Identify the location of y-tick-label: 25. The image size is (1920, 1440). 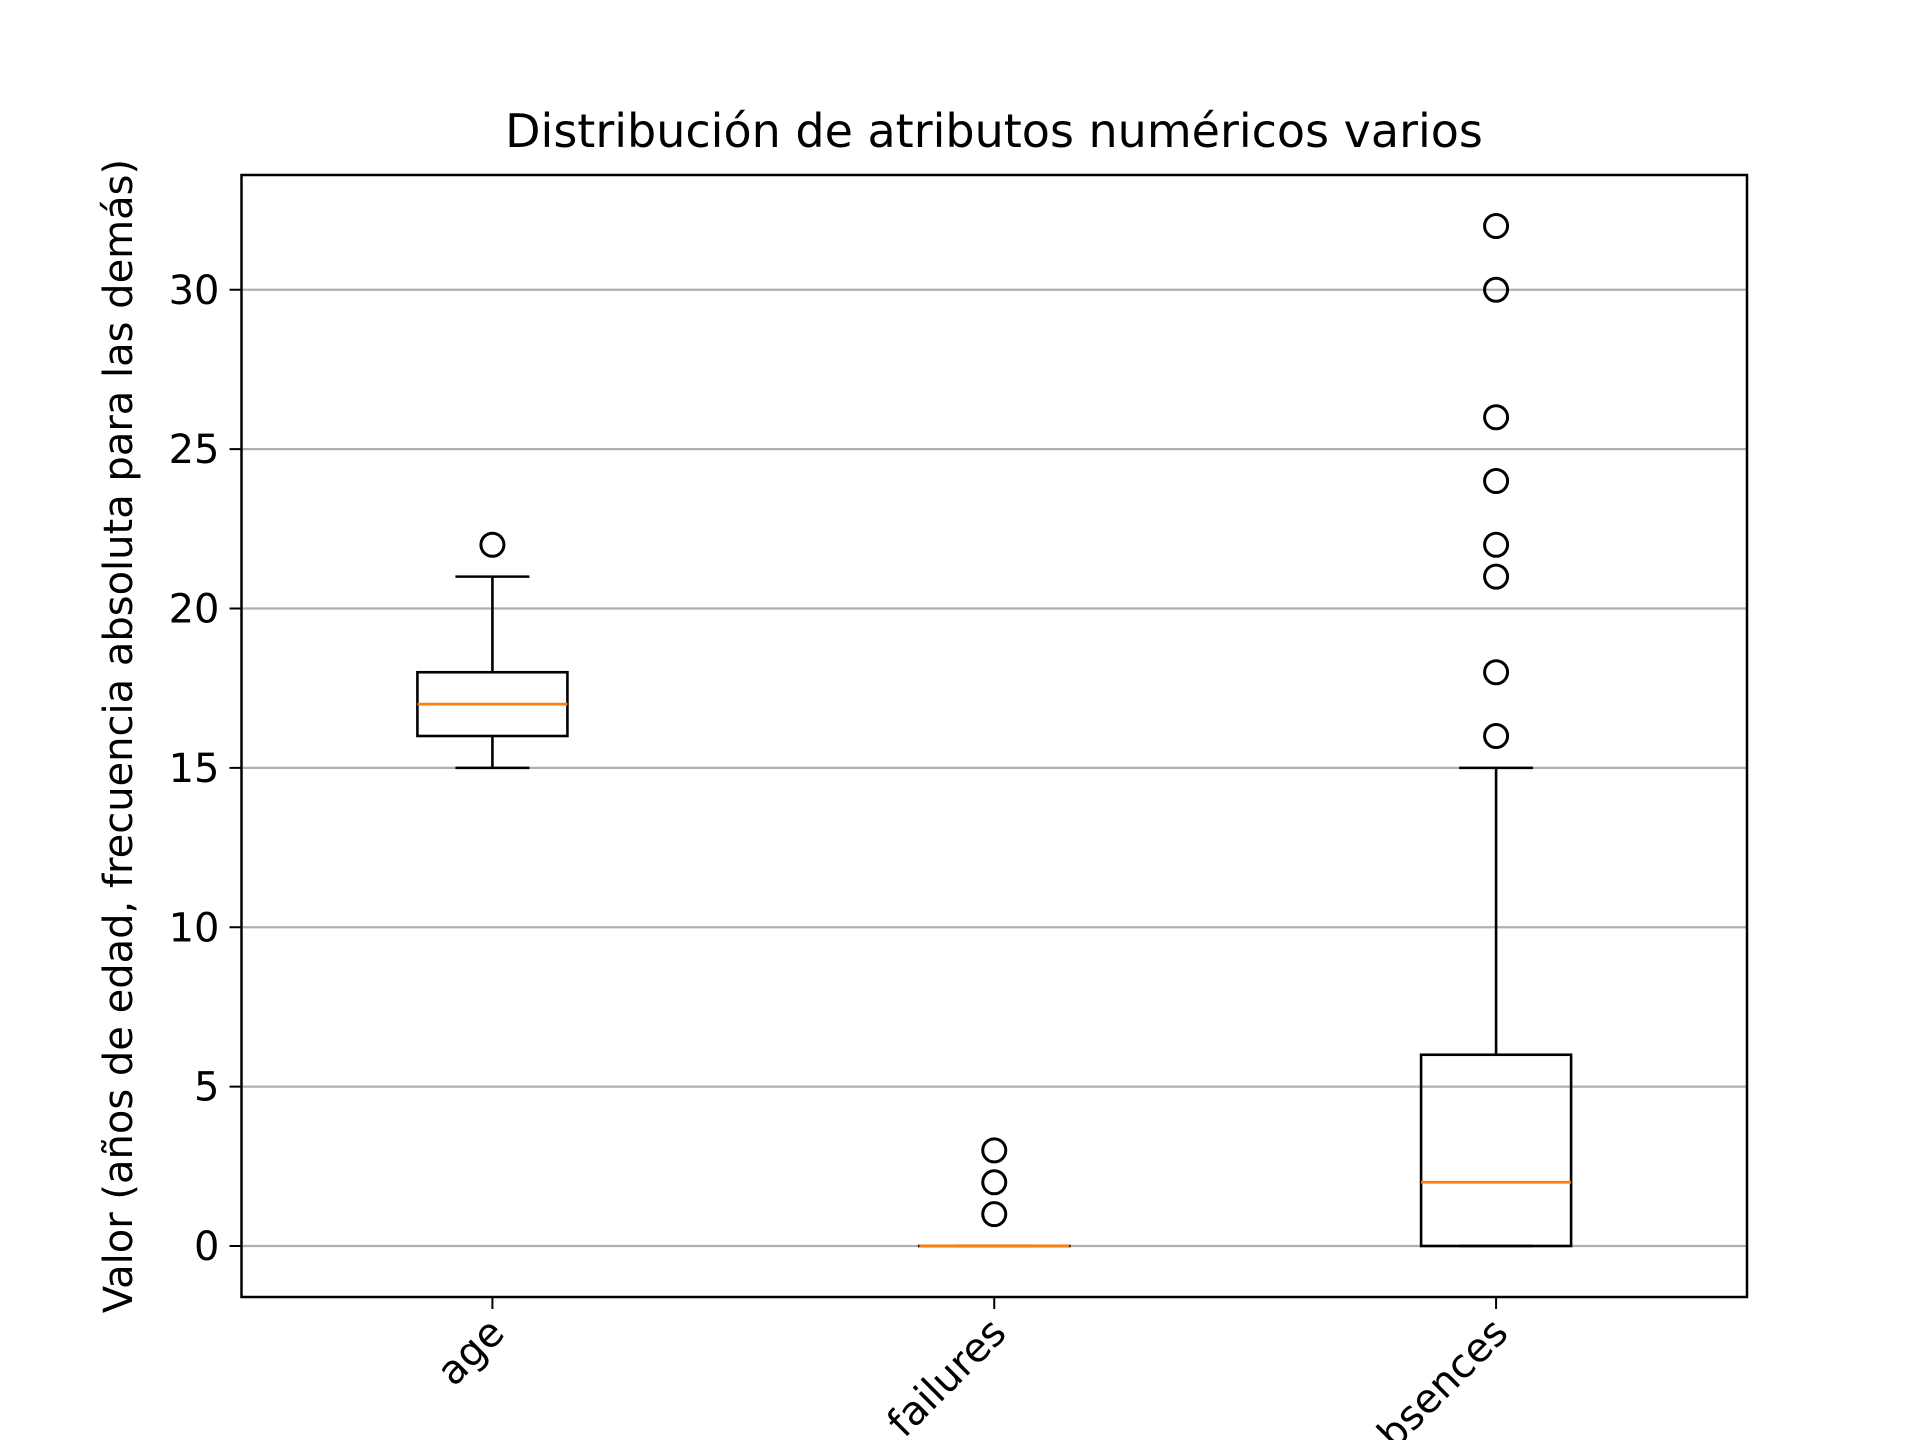
(194, 450).